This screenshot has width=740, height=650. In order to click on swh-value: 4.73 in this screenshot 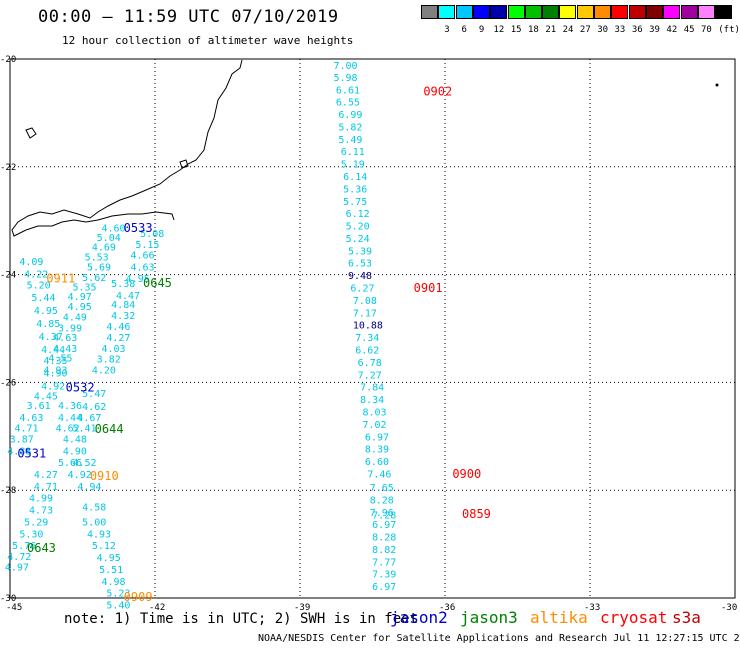, I will do `click(41, 511)`.